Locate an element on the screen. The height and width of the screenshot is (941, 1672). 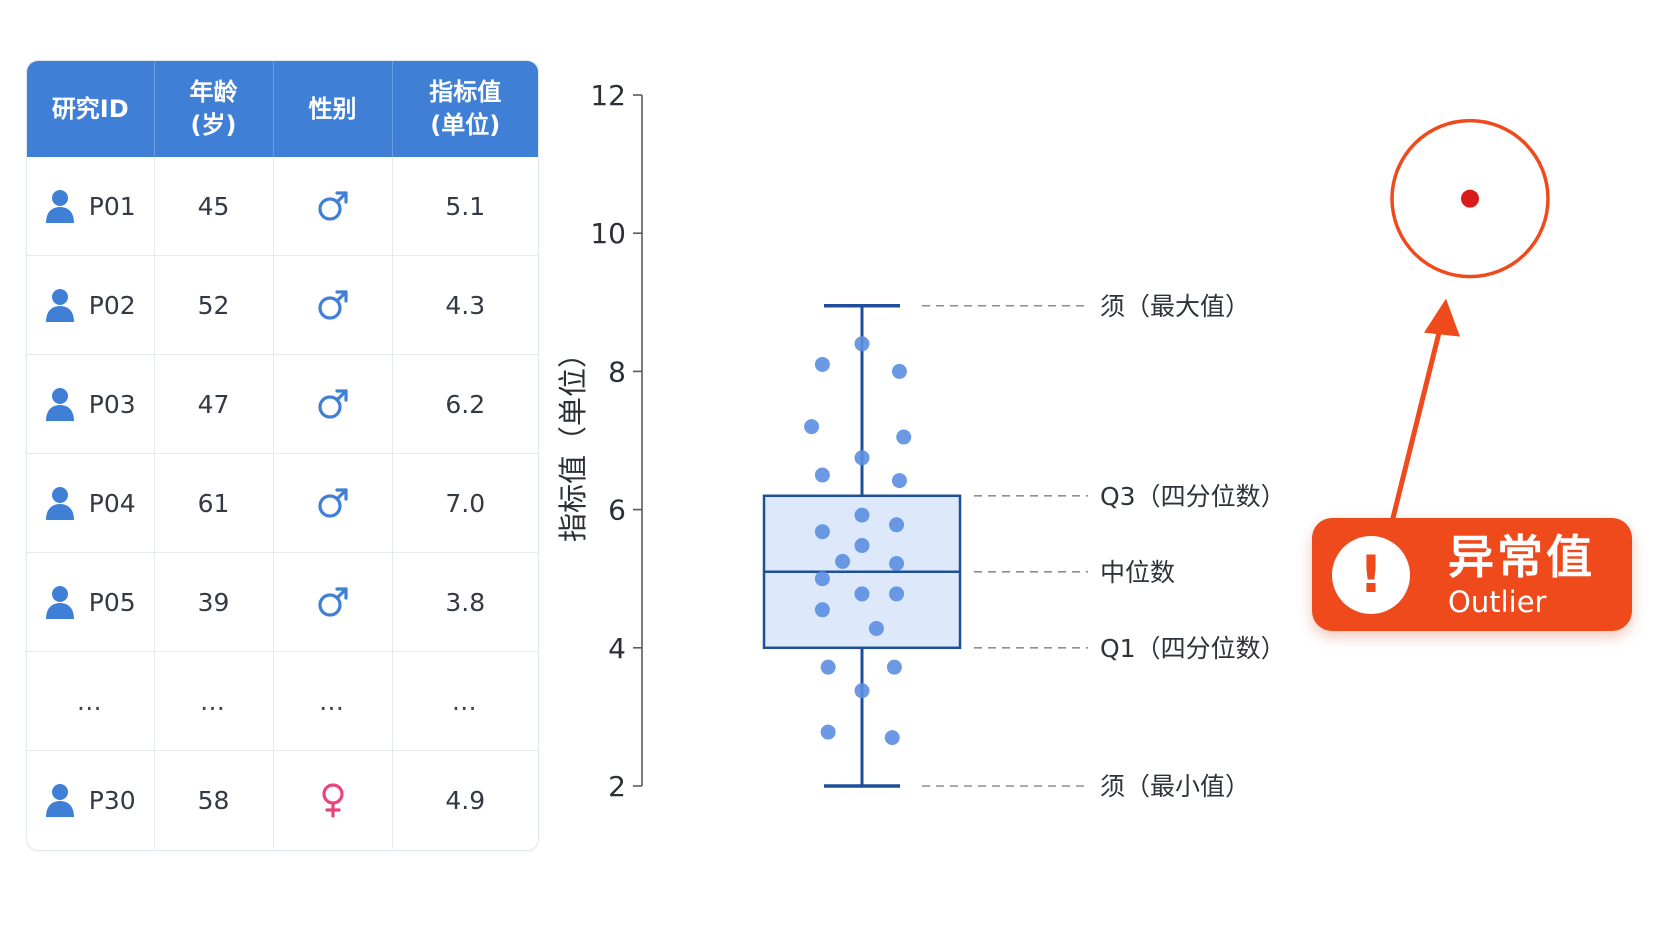
header-value: 指标值 (单位) is located at coordinates (465, 109).